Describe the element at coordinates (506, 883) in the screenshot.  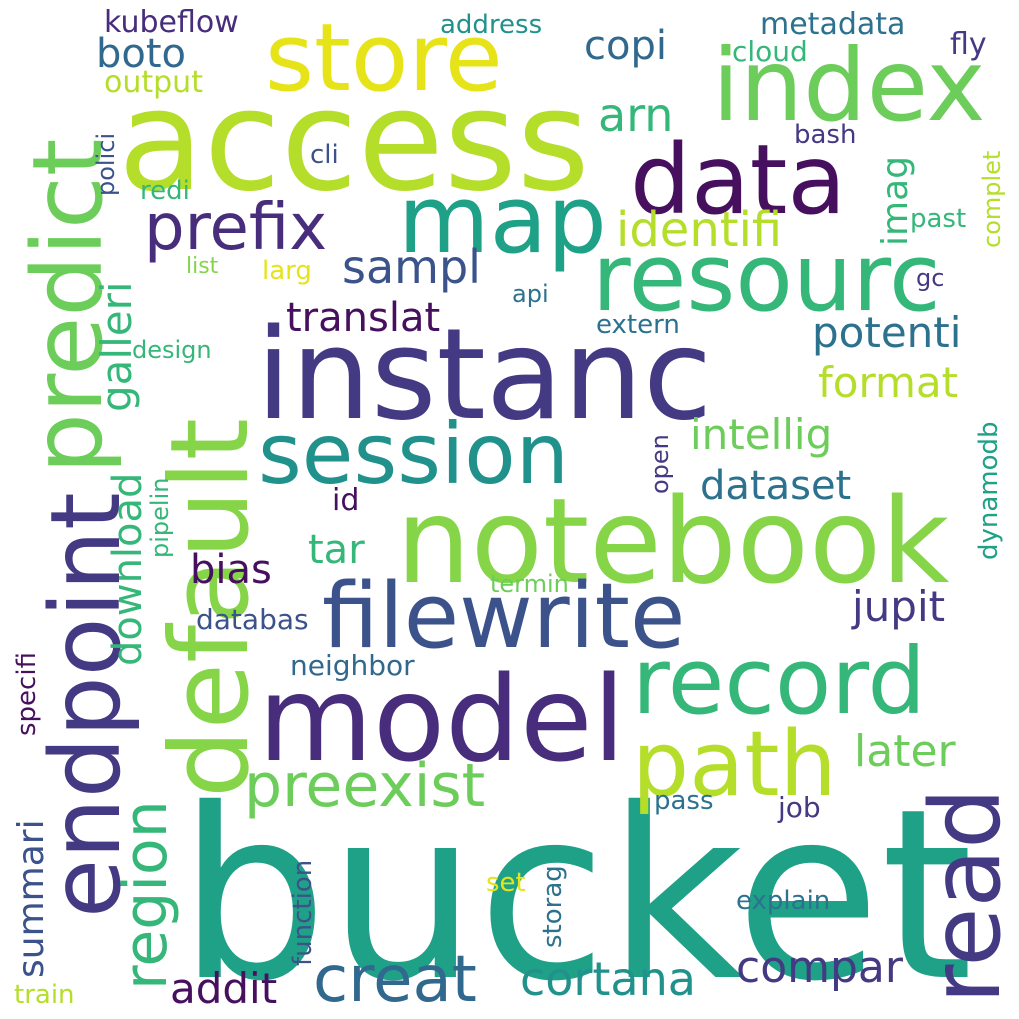
I see `word-set: set` at that location.